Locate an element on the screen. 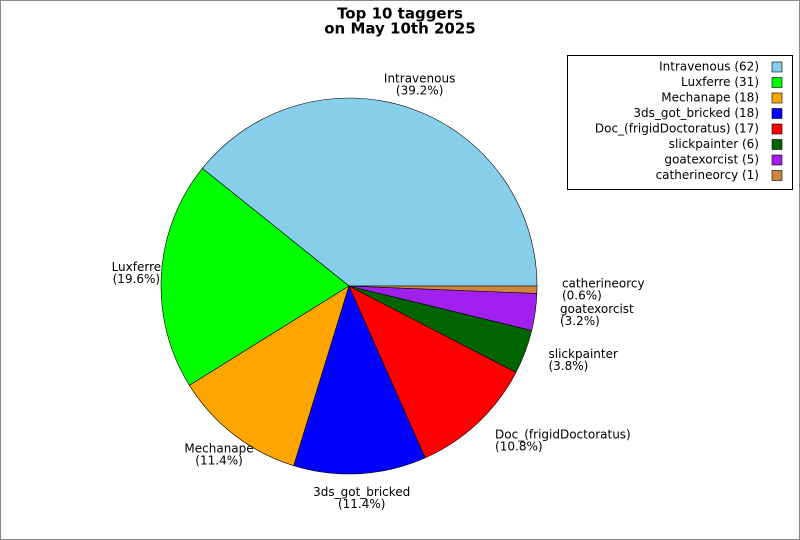  slice-percent: (10.8%) is located at coordinates (518, 447).